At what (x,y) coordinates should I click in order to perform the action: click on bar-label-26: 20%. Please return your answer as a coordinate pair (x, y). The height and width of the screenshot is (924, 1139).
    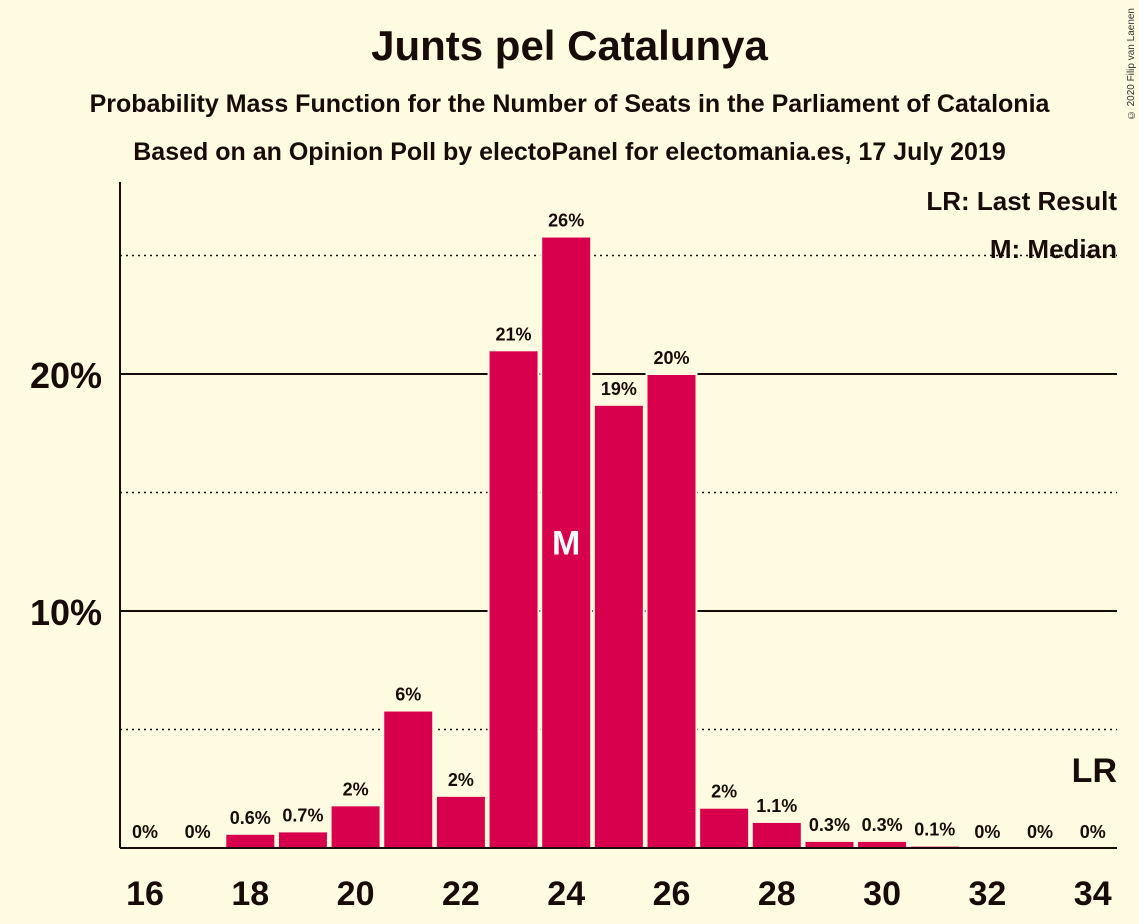
    Looking at the image, I should click on (671, 358).